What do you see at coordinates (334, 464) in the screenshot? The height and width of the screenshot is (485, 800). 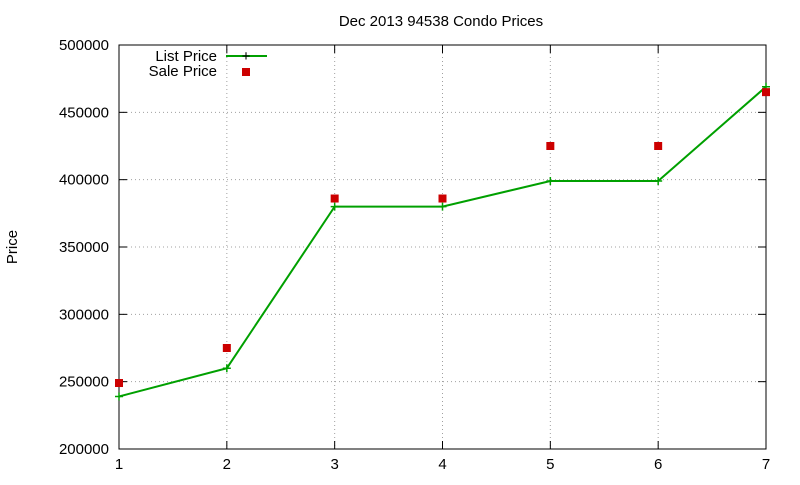 I see `x-tick-label: 3` at bounding box center [334, 464].